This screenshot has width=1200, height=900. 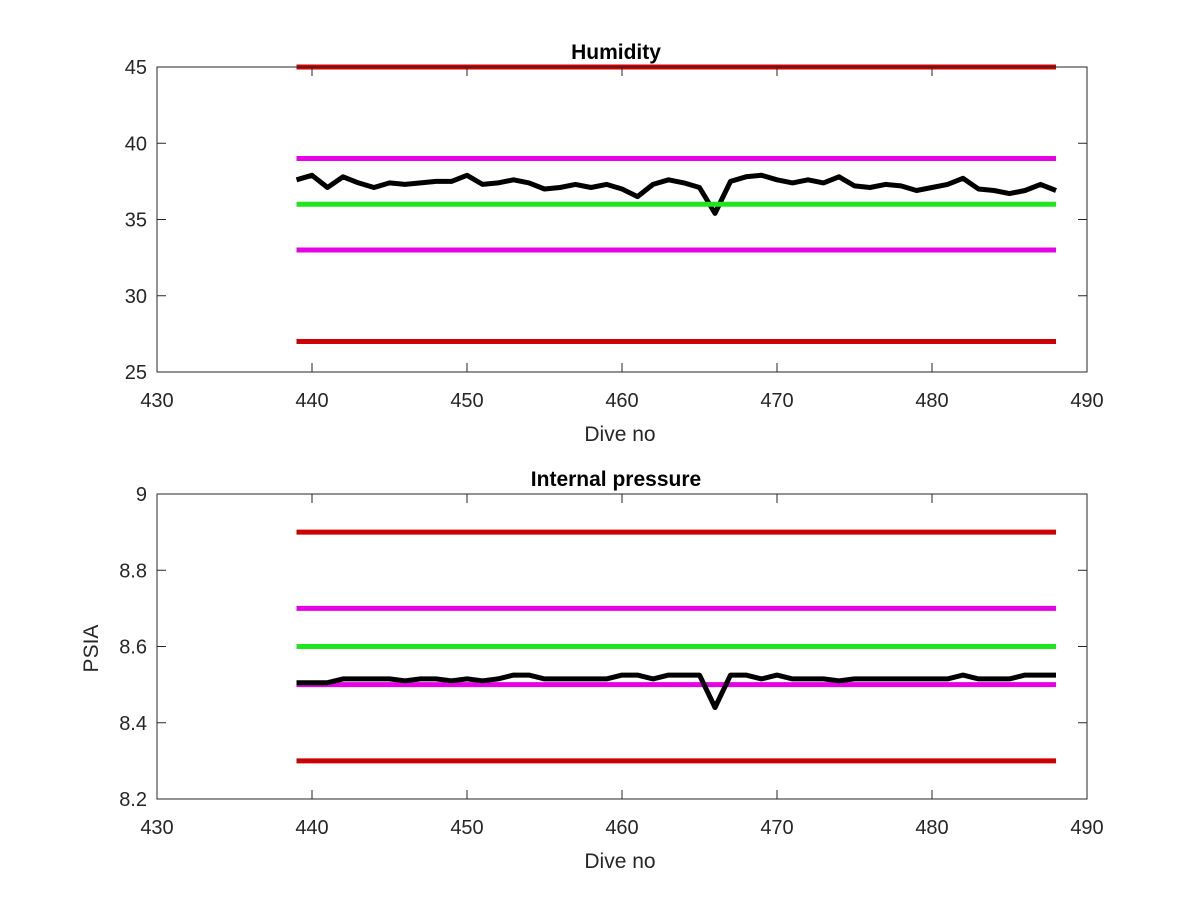 I want to click on y-tick-label: 9, so click(x=141, y=495).